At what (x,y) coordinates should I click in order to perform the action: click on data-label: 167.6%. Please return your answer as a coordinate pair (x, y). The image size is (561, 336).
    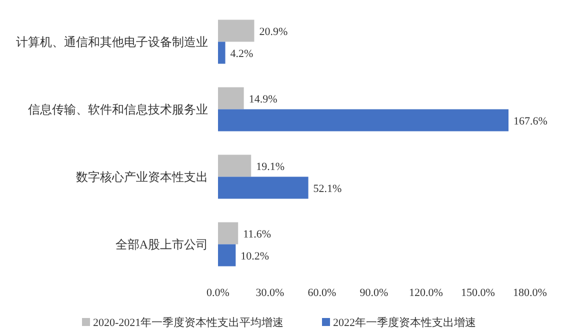
    Looking at the image, I should click on (531, 121).